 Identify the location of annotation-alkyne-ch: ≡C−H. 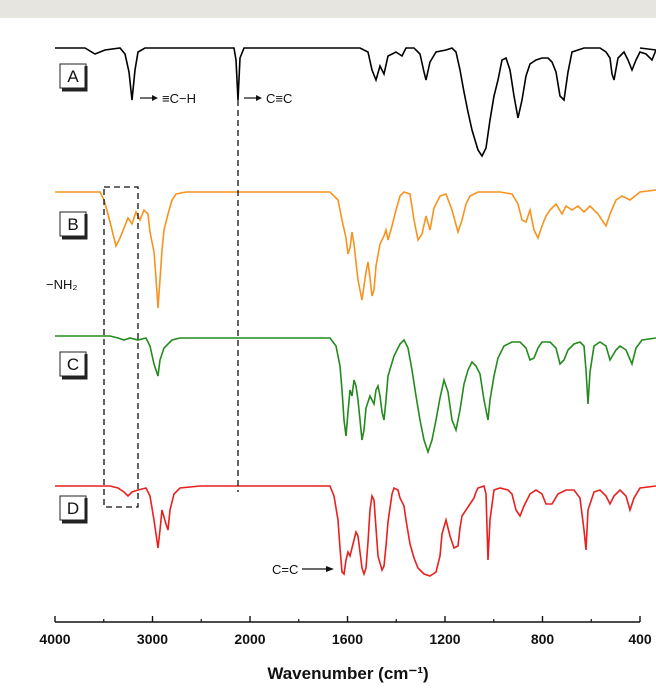
(168, 98).